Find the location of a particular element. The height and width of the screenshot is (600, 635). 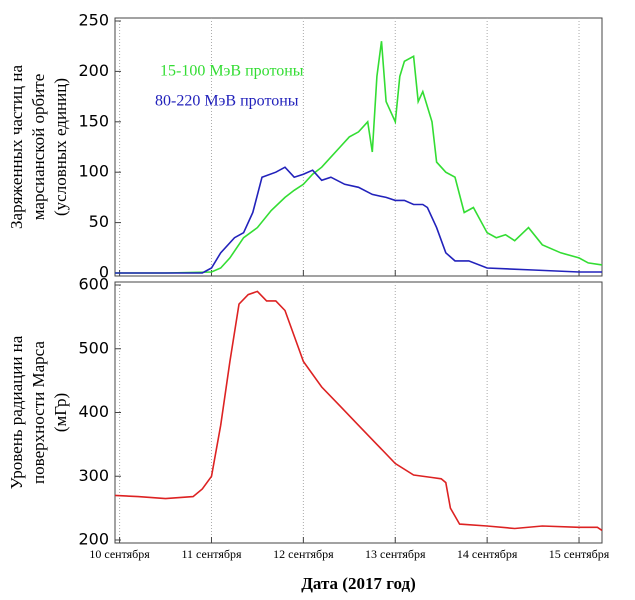

y-tick-label: 600 is located at coordinates (93, 284).